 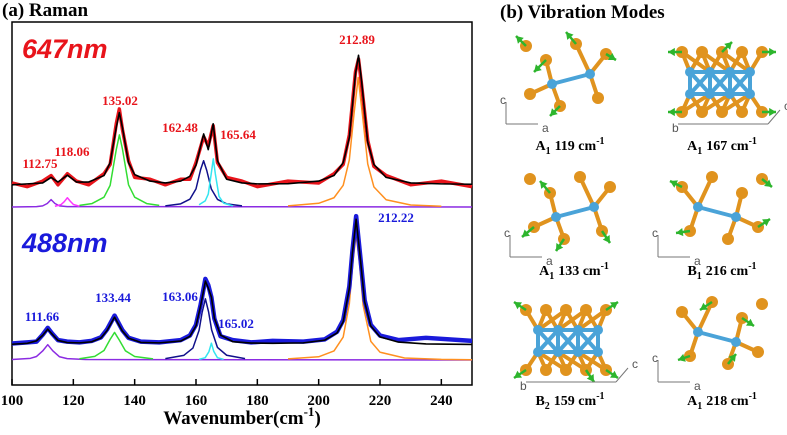 I want to click on x-axis-label-text: Wavenumber(cm, so click(x=233, y=418).